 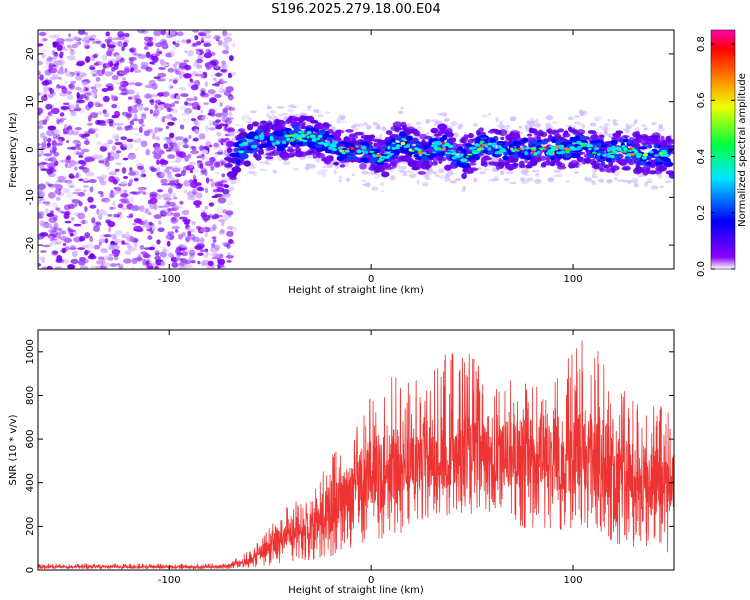 I want to click on peak-blob, so click(x=291, y=135).